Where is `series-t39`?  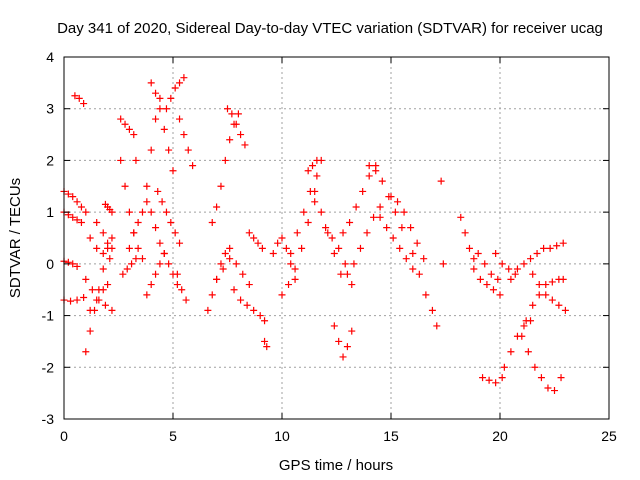 series-t39 is located at coordinates (363, 240).